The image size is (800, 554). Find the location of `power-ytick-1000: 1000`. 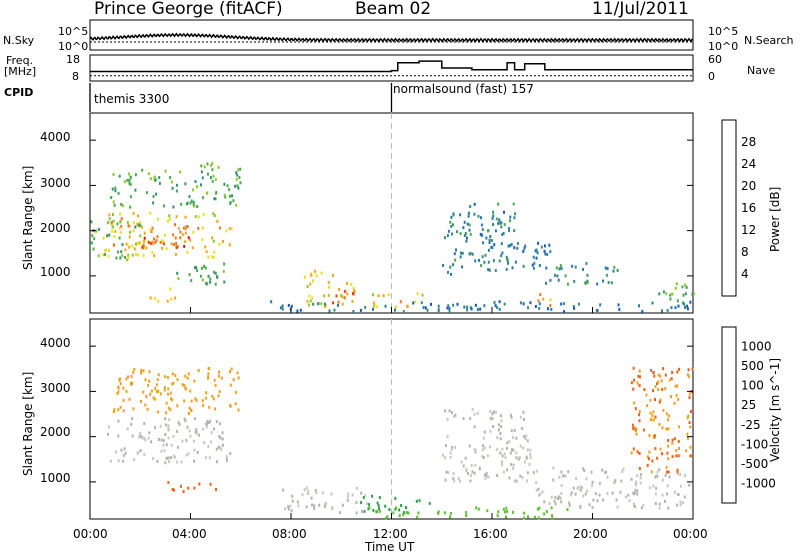

power-ytick-1000: 1000 is located at coordinates (55, 272).